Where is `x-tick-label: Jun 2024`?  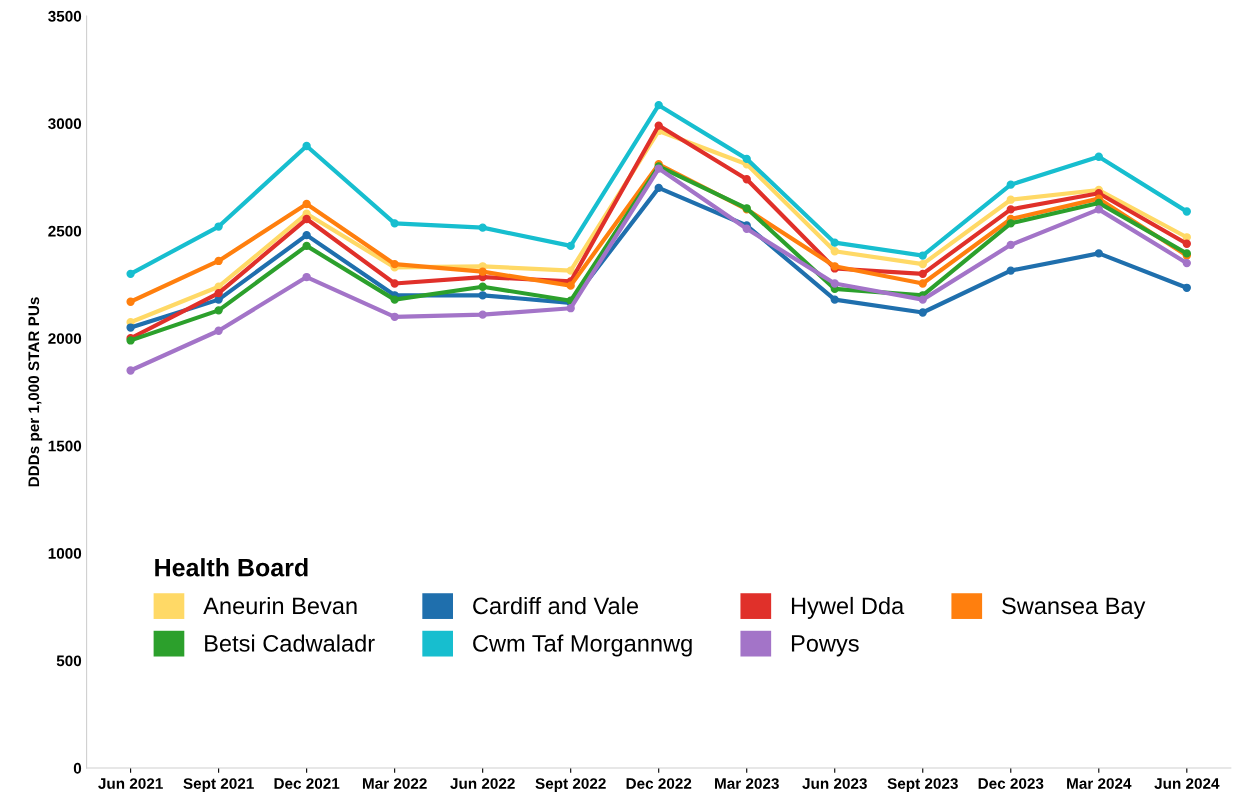
x-tick-label: Jun 2024 is located at coordinates (1187, 783).